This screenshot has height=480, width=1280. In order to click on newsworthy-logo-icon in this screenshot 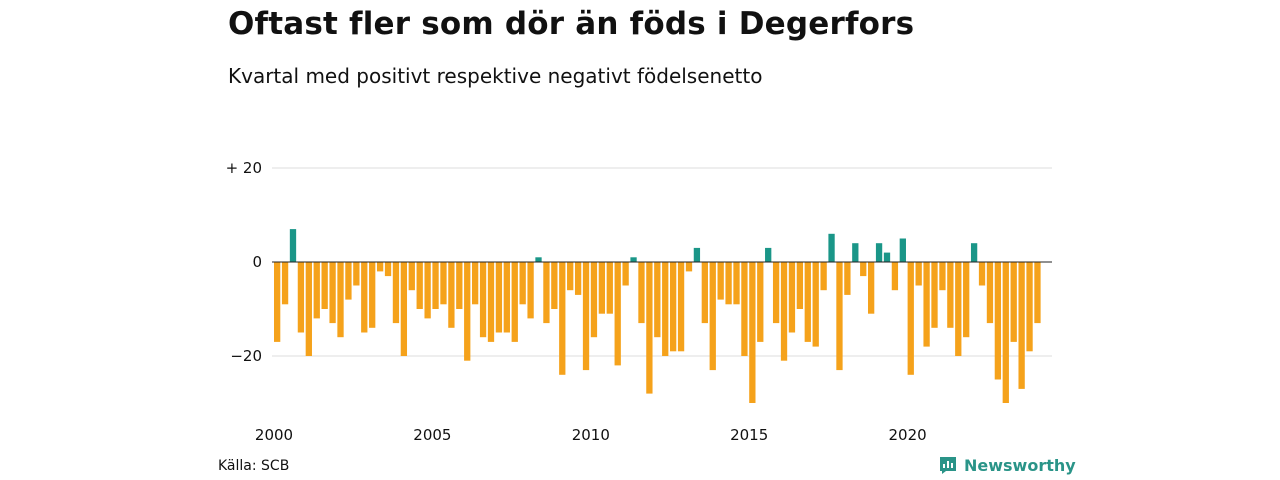, I will do `click(948, 465)`.